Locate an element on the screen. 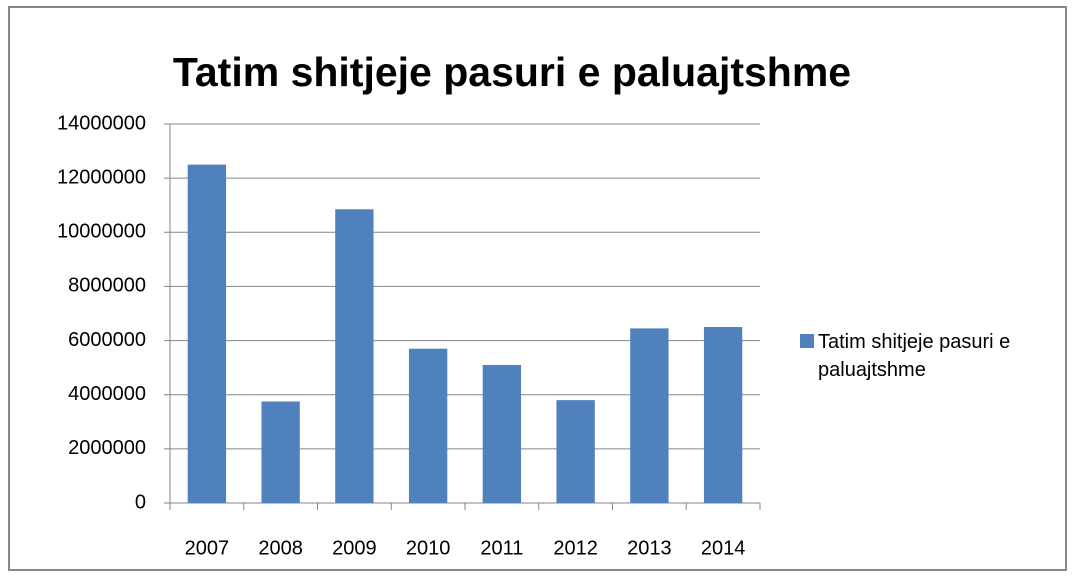 Image resolution: width=1075 pixels, height=577 pixels. y-tick-label: 12000000 is located at coordinates (101, 177).